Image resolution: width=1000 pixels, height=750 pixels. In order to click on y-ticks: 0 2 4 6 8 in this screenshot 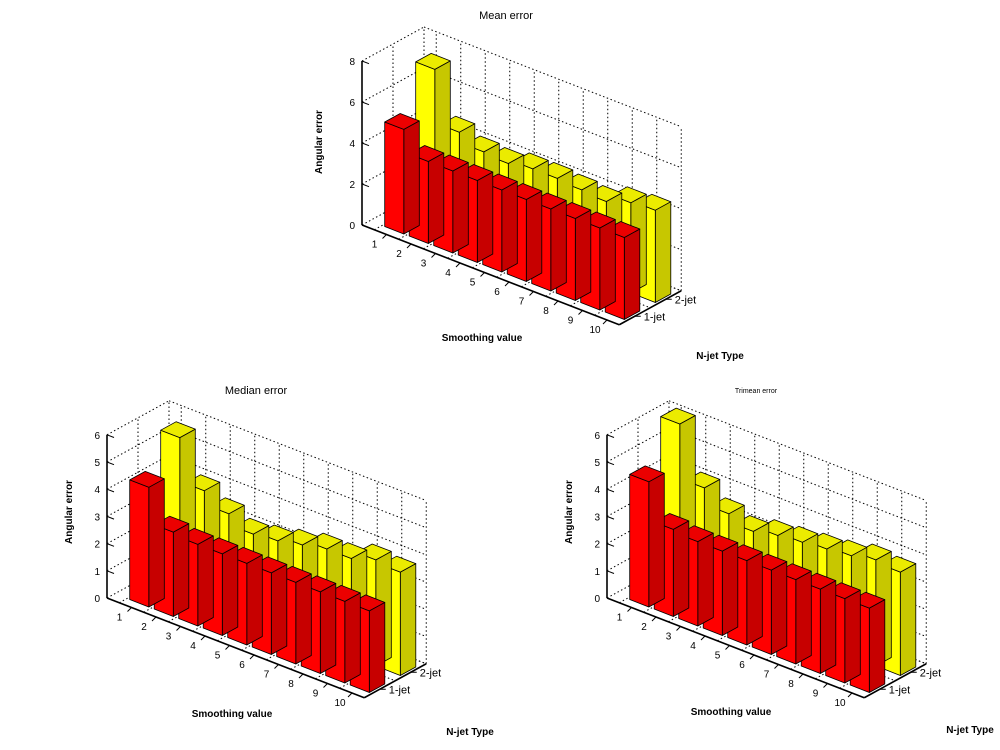, I will do `click(359, 144)`.